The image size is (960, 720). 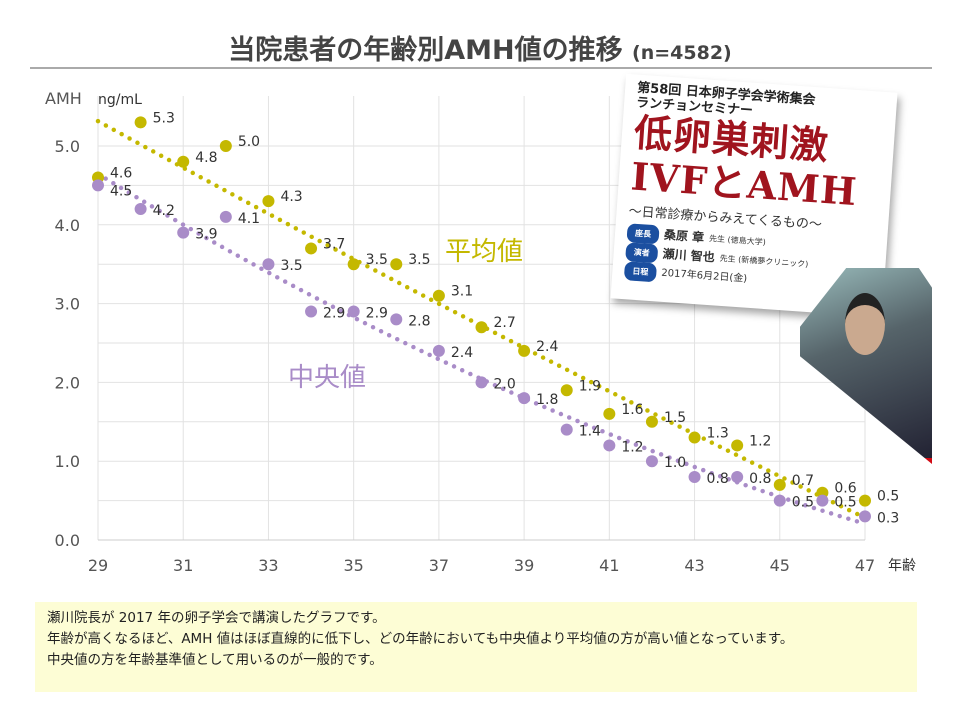 I want to click on x-tick-label: 31, so click(x=183, y=565).